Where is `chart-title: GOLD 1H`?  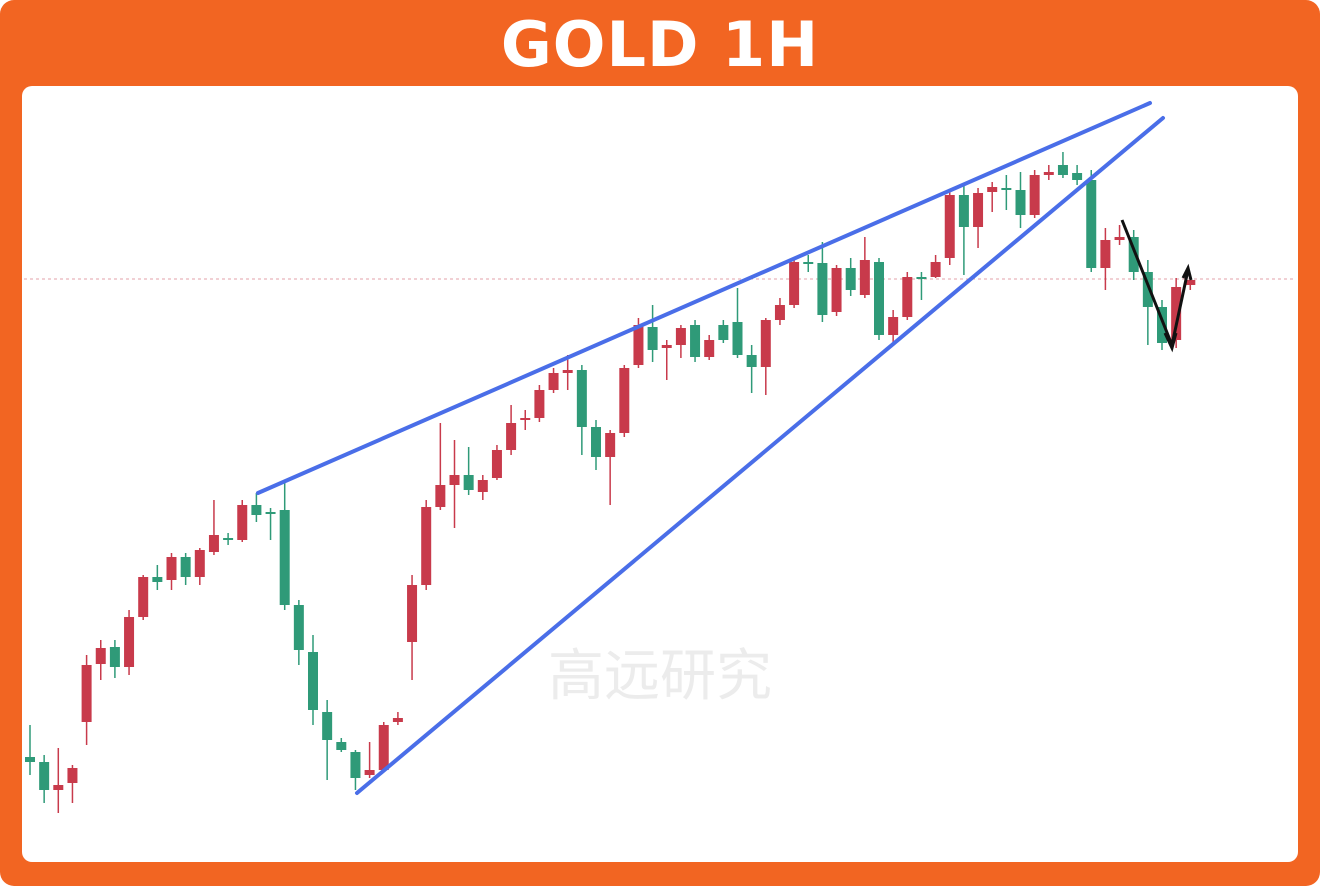
chart-title: GOLD 1H is located at coordinates (660, 44).